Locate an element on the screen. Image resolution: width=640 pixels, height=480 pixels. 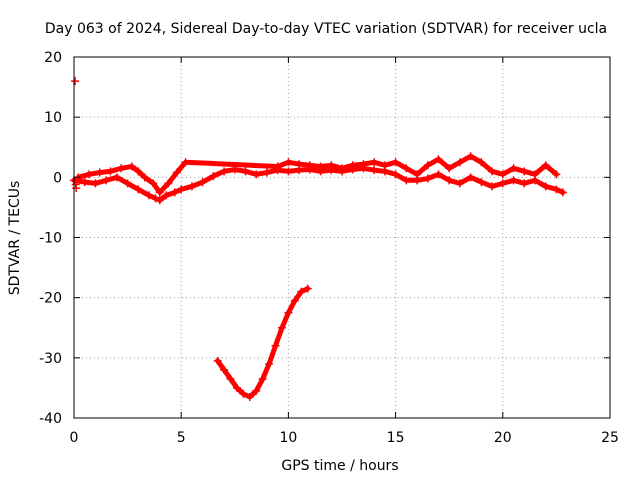
y-tick-label: 0 is located at coordinates (57, 178).